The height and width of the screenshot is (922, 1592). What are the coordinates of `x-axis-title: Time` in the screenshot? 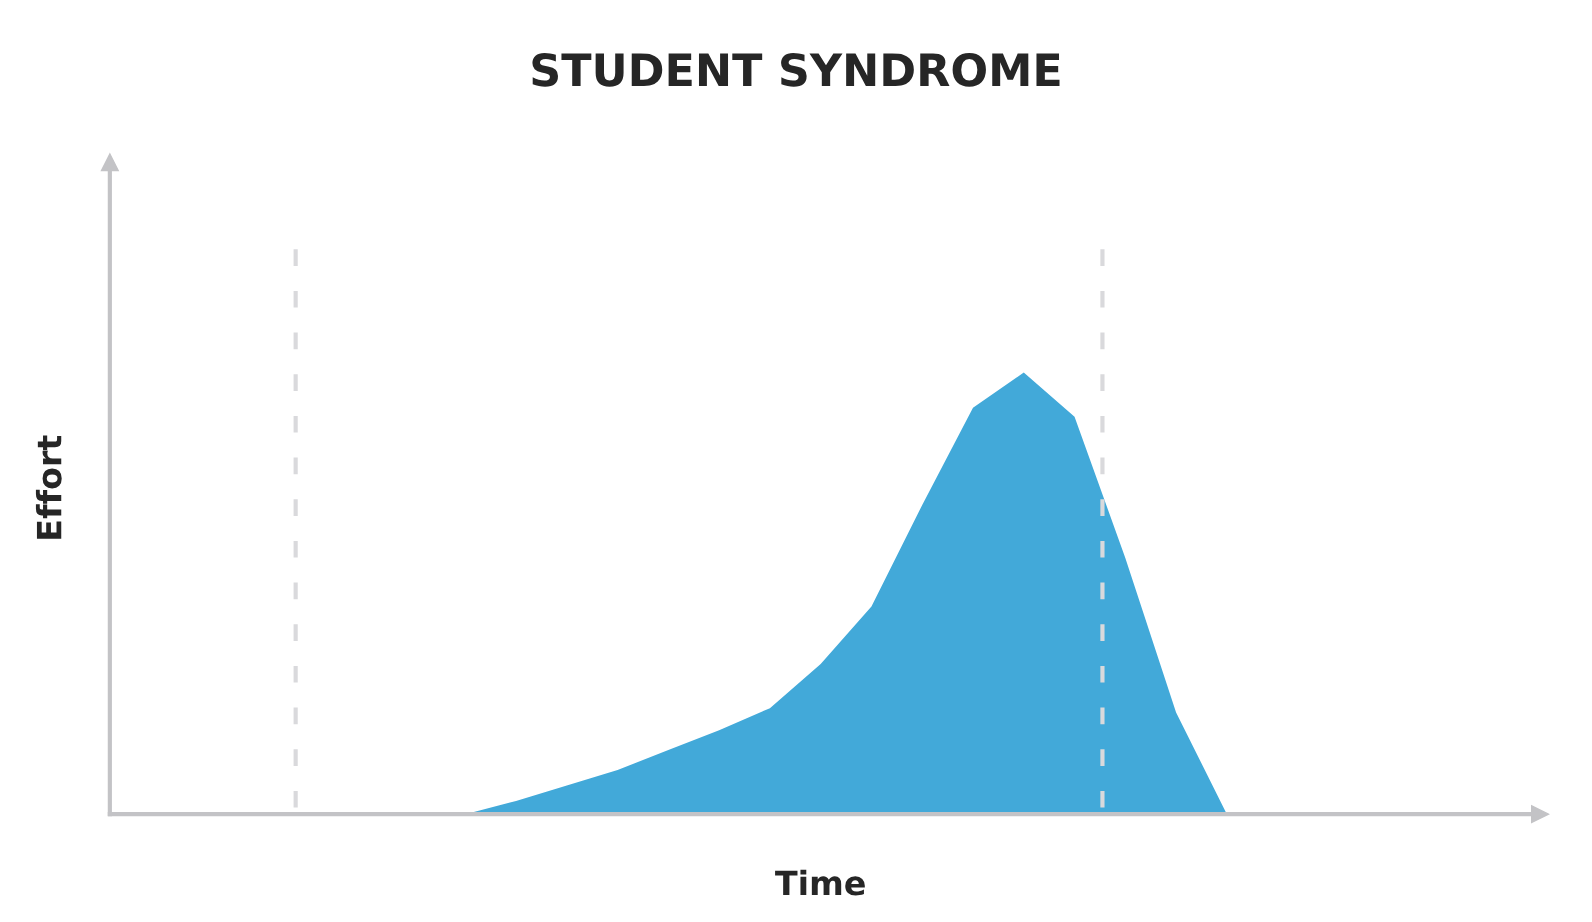 It's located at (820, 882).